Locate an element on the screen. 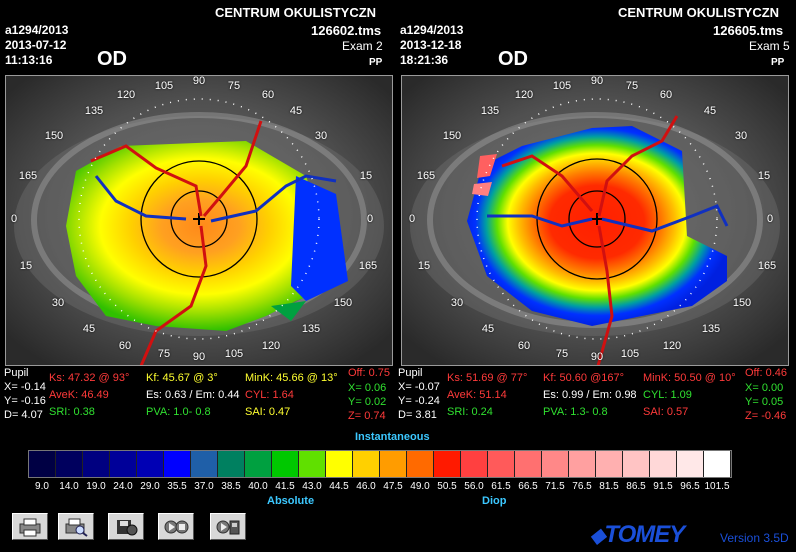 The width and height of the screenshot is (796, 552). pupil-y-right: Y= -0.24 is located at coordinates (419, 401).